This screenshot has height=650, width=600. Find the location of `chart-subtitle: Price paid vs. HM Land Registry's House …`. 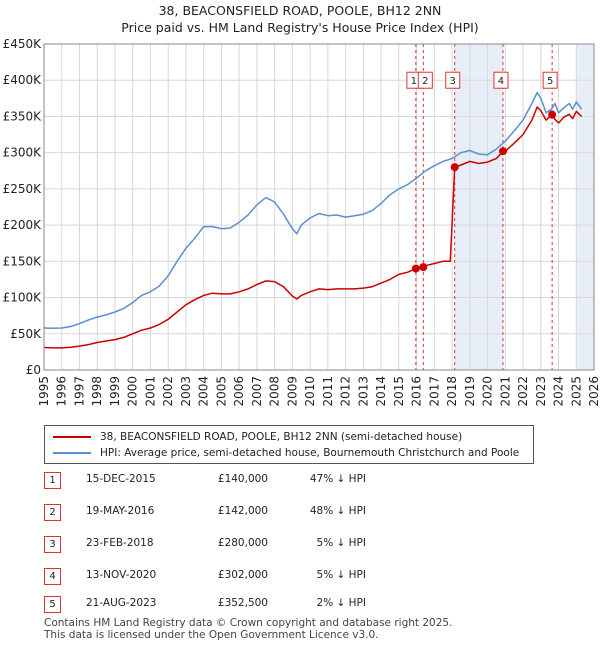

chart-subtitle: Price paid vs. HM Land Registry's House … is located at coordinates (300, 27).